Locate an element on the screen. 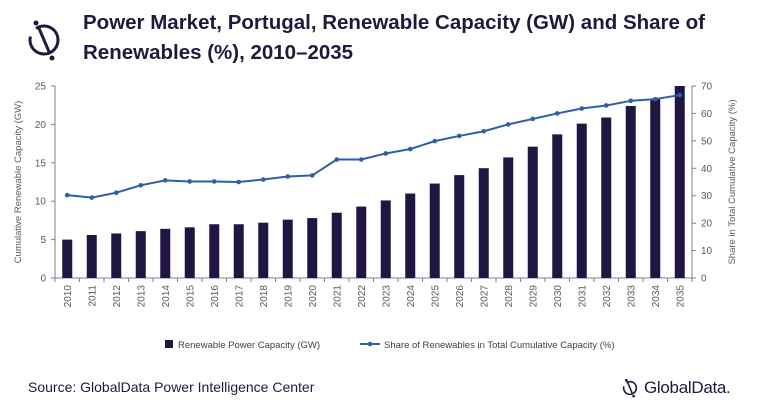 The width and height of the screenshot is (768, 412). bar-2021 is located at coordinates (336, 245).